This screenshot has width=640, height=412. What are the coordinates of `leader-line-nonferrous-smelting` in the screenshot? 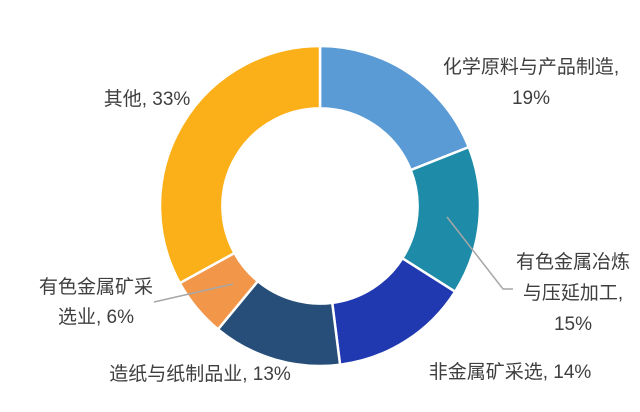 It's located at (479, 253).